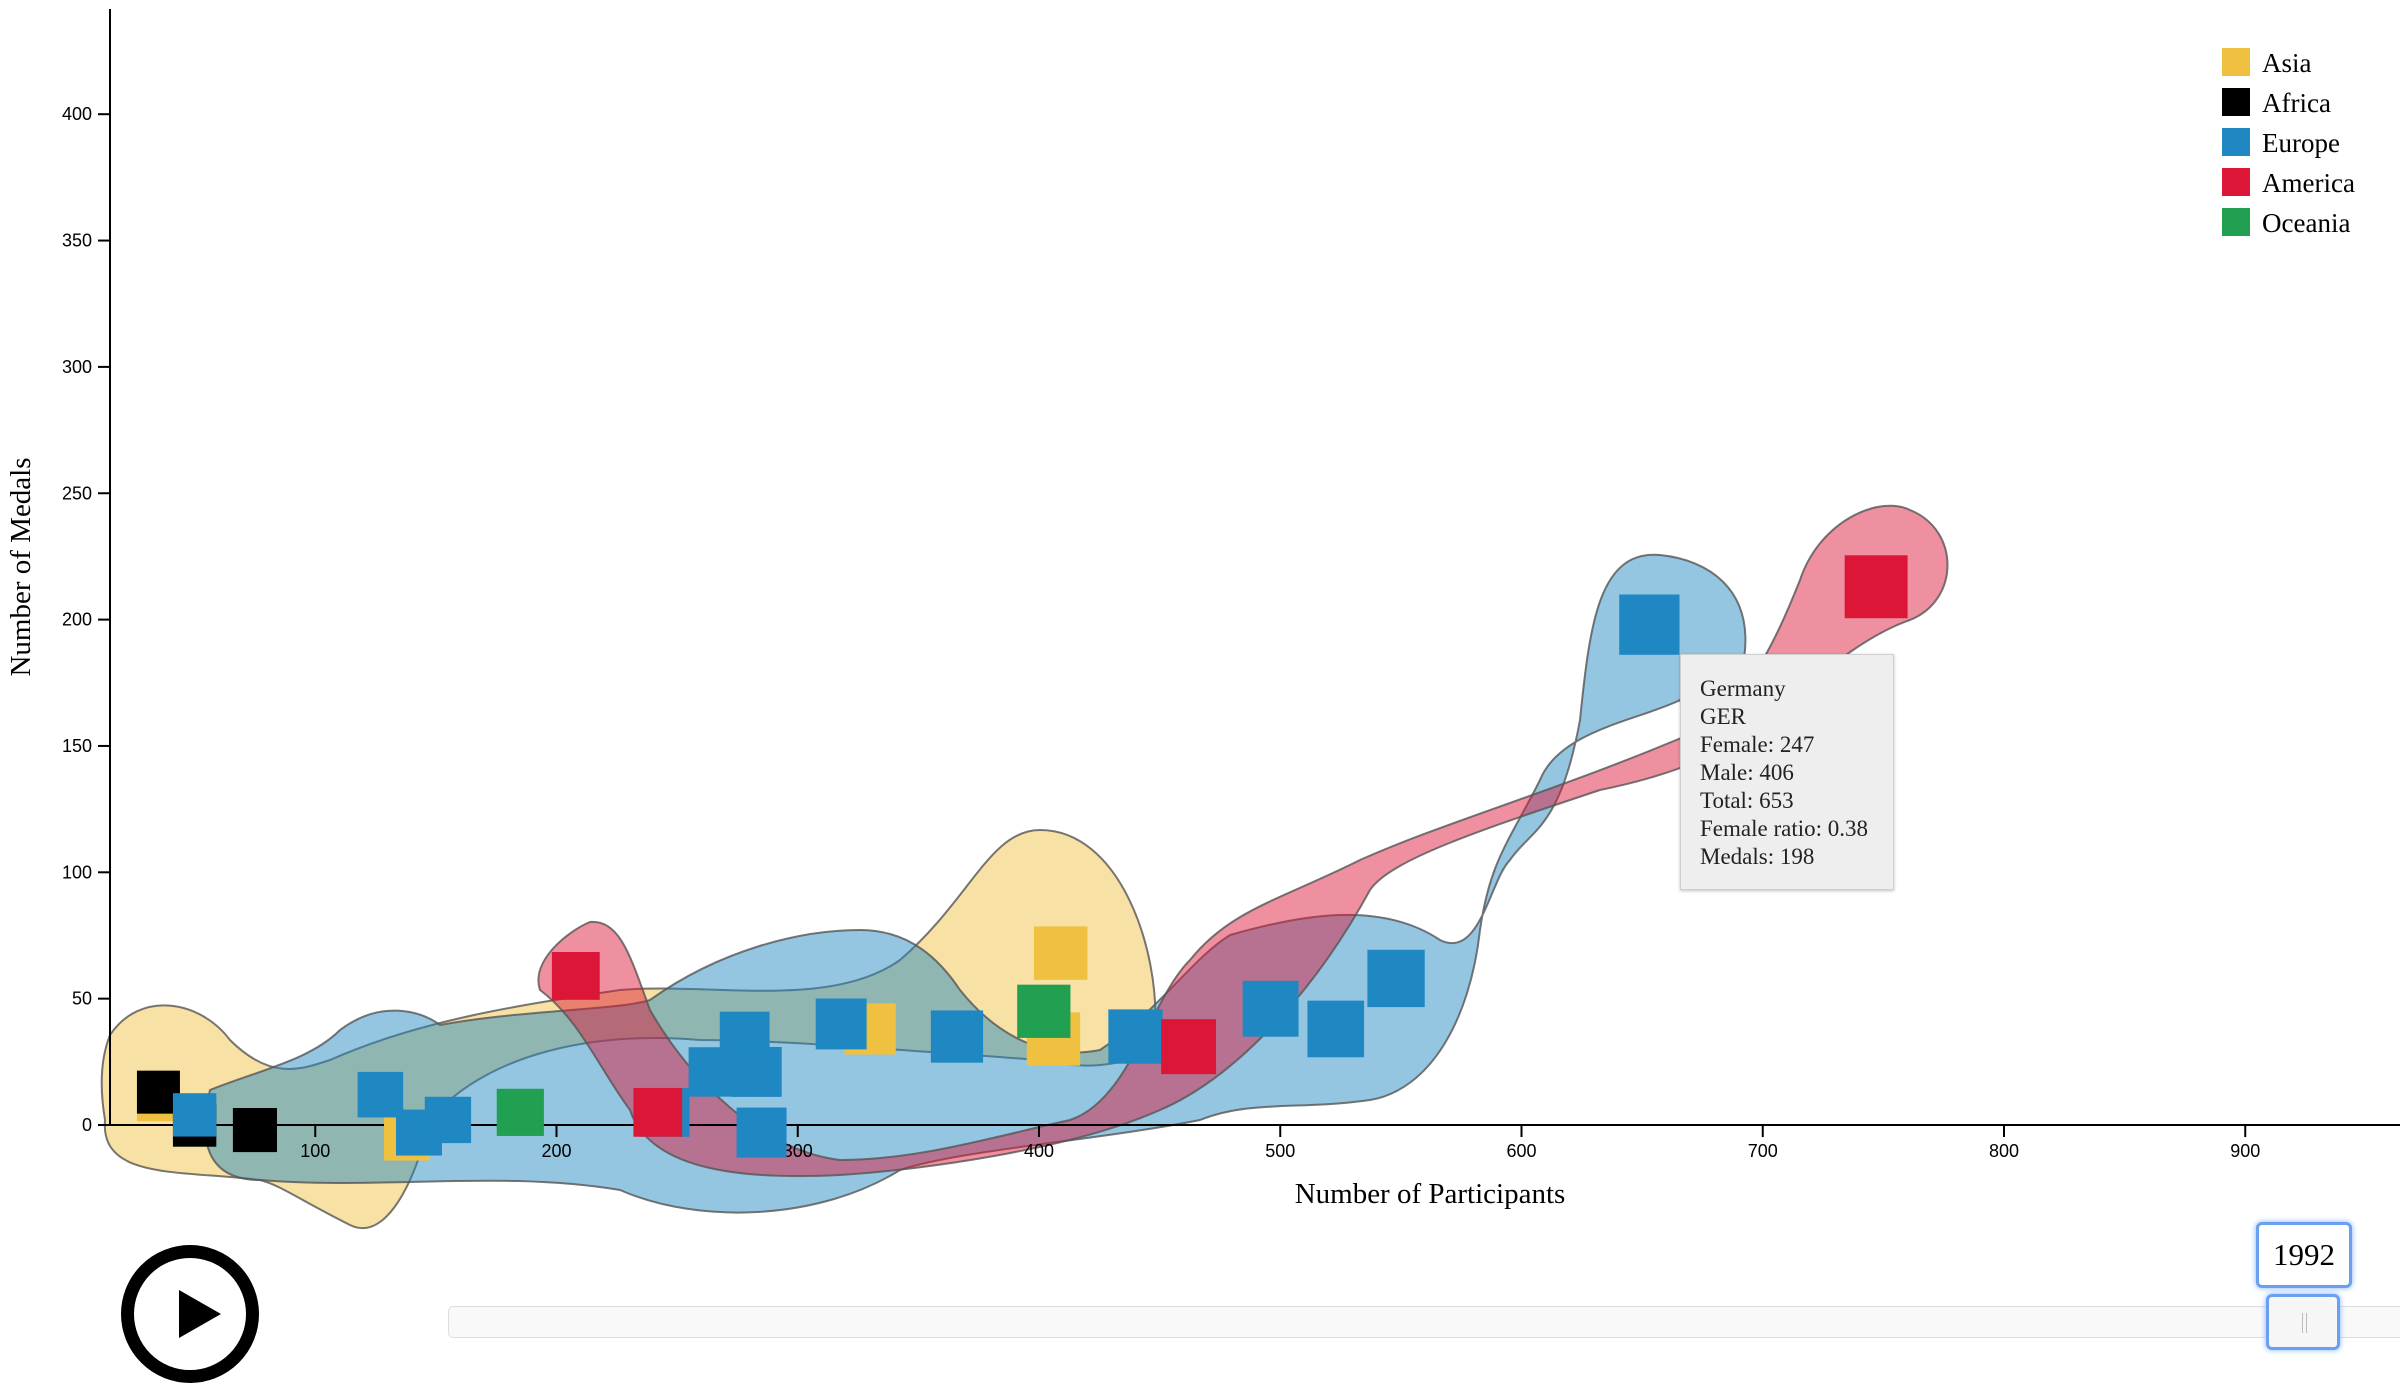 This screenshot has width=2400, height=1394. Describe the element at coordinates (2236, 102) in the screenshot. I see `legend-swatch-africa` at that location.